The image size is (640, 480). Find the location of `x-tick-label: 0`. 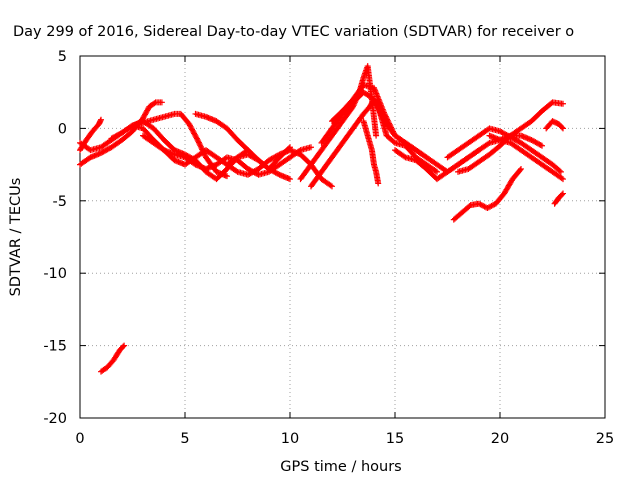

x-tick-label: 0 is located at coordinates (79, 439).